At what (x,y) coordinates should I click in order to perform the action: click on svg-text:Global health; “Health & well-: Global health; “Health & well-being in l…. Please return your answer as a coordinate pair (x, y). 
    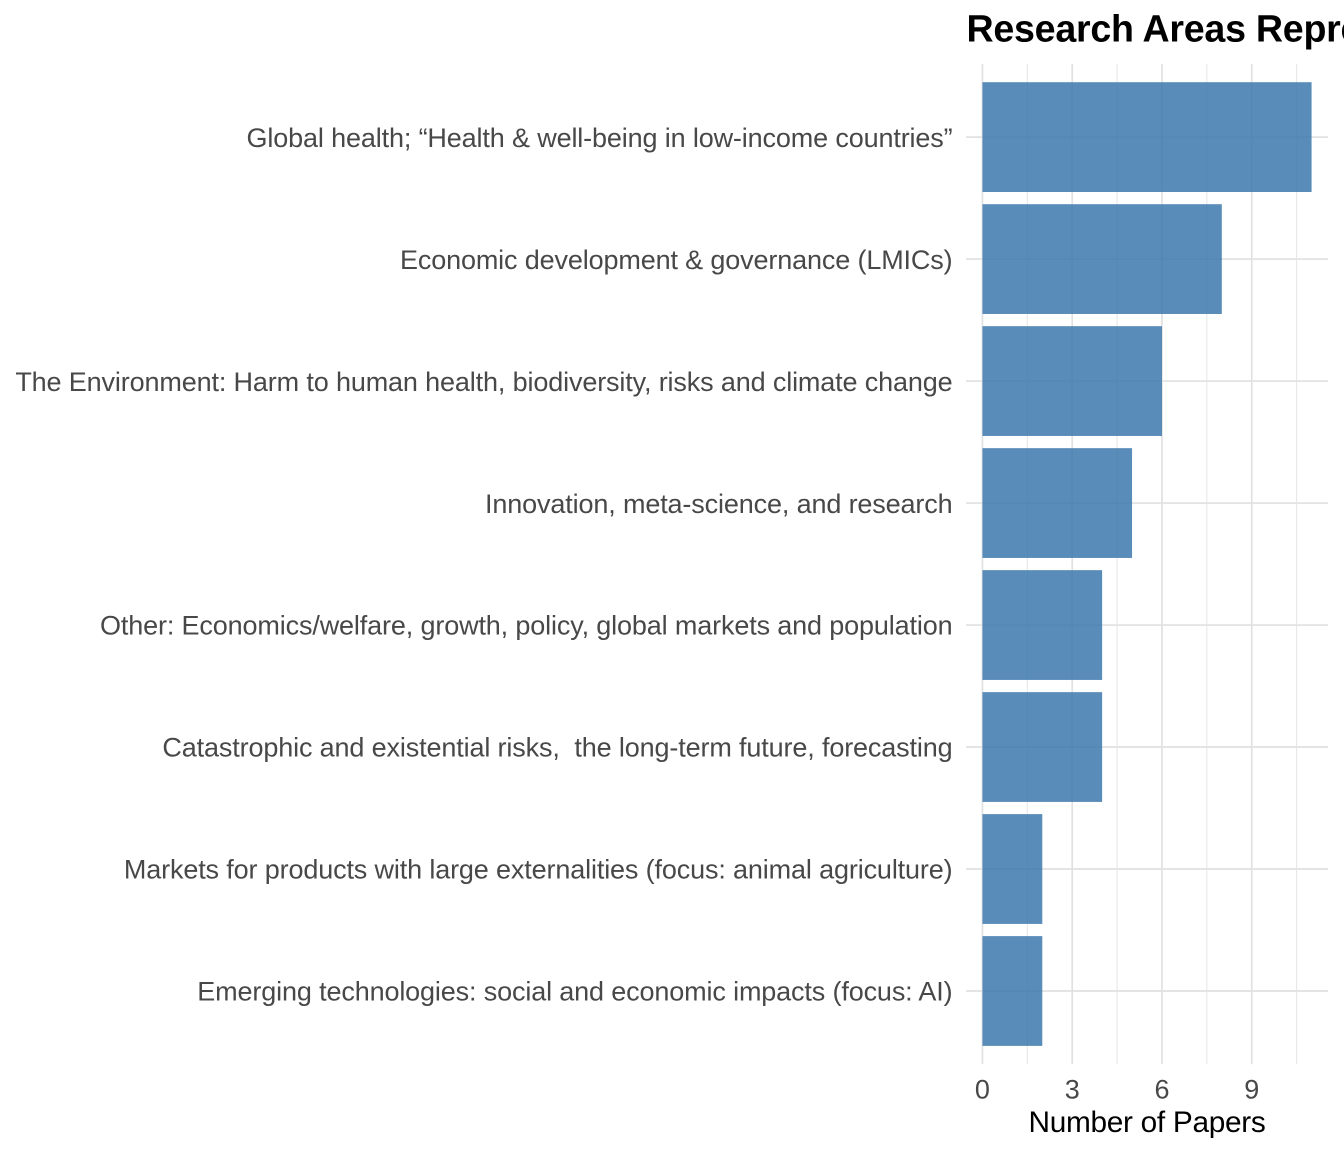
    Looking at the image, I should click on (600, 138).